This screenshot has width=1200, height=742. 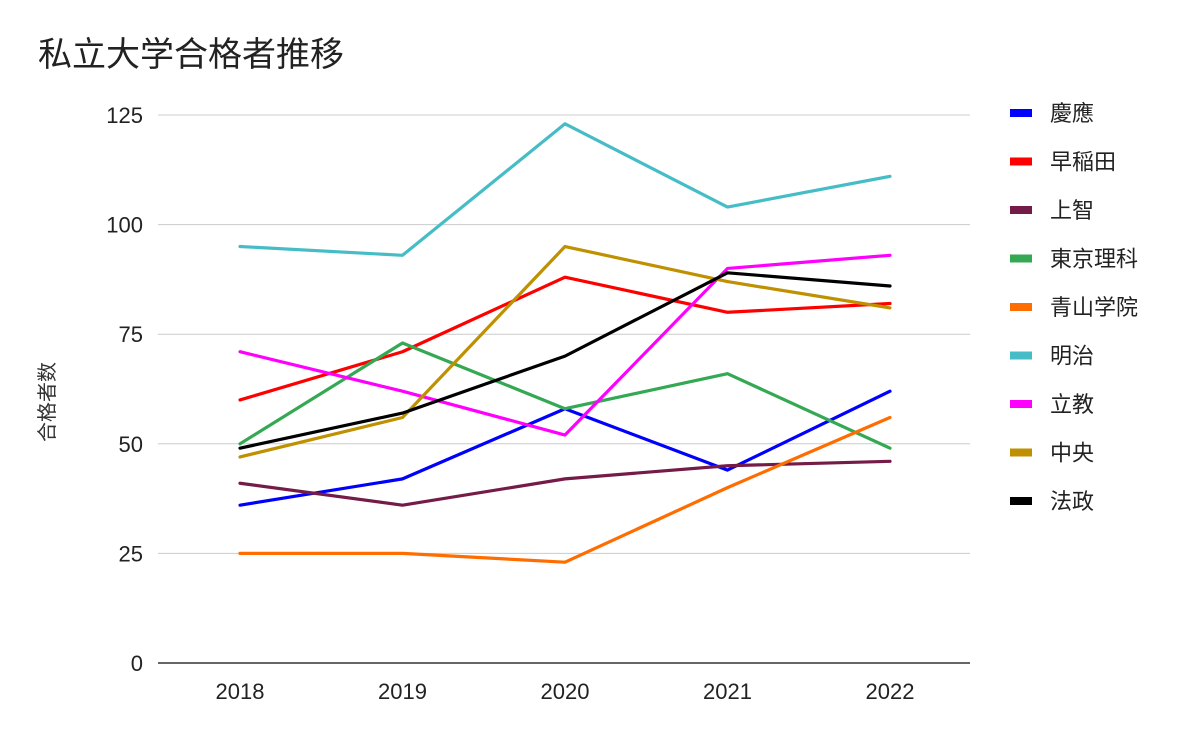 I want to click on x-tick-label: 2022, so click(x=890, y=691).